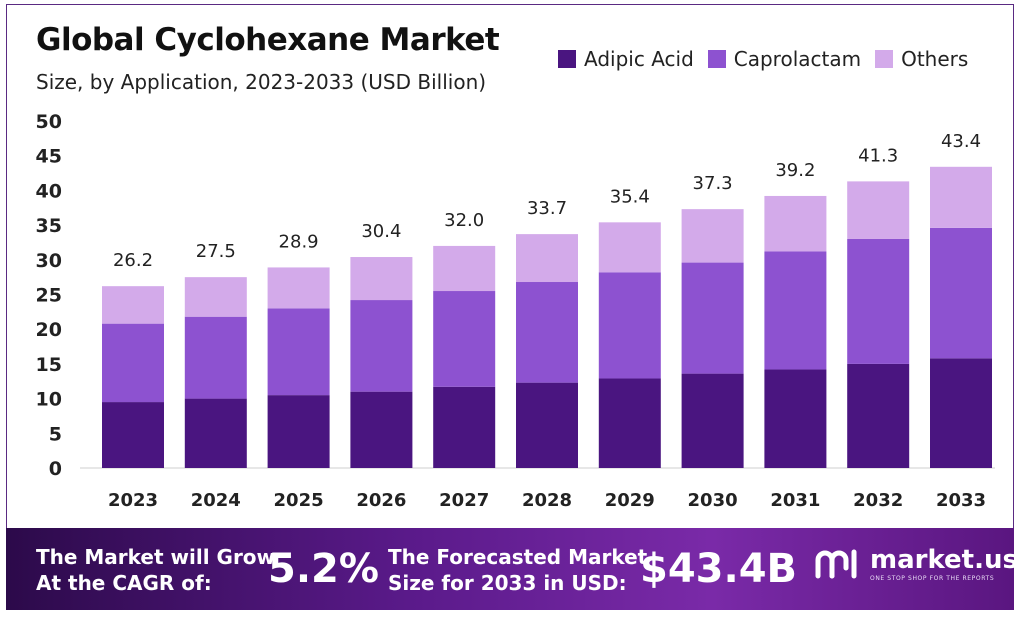 This screenshot has width=1024, height=620. I want to click on x-tick-label: 2029, so click(630, 500).